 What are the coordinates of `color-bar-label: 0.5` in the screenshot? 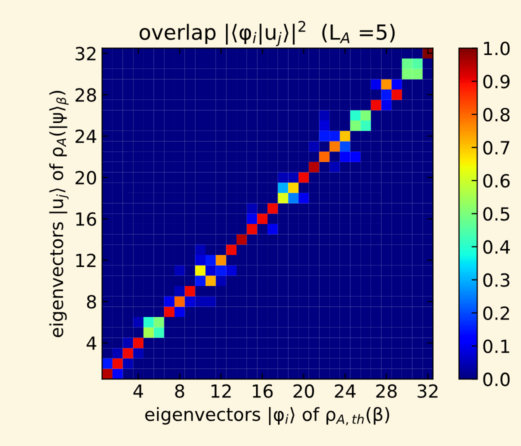 It's located at (496, 214).